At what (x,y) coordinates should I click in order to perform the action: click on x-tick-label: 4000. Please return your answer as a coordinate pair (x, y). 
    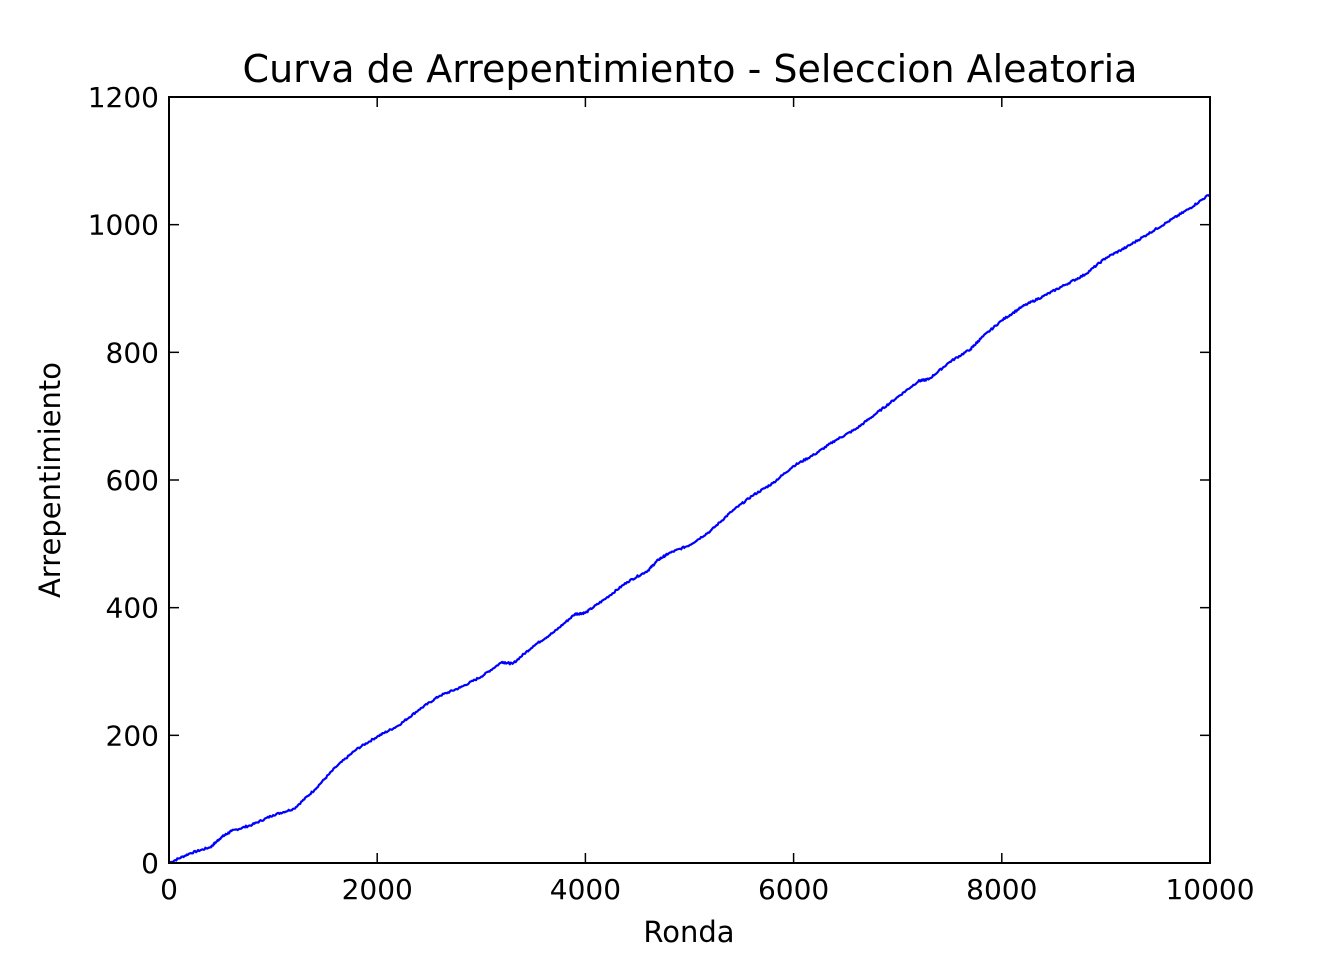
    Looking at the image, I should click on (585, 889).